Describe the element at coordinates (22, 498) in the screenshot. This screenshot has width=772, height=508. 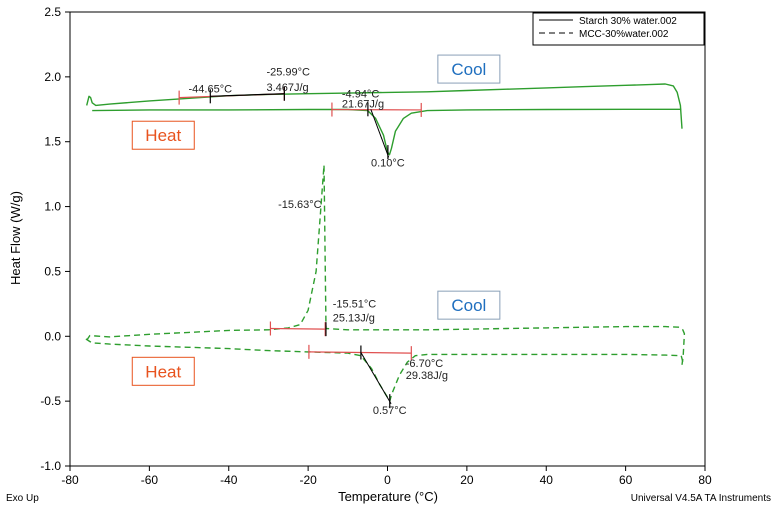
I see `footer-exo-up: Exo Up` at that location.